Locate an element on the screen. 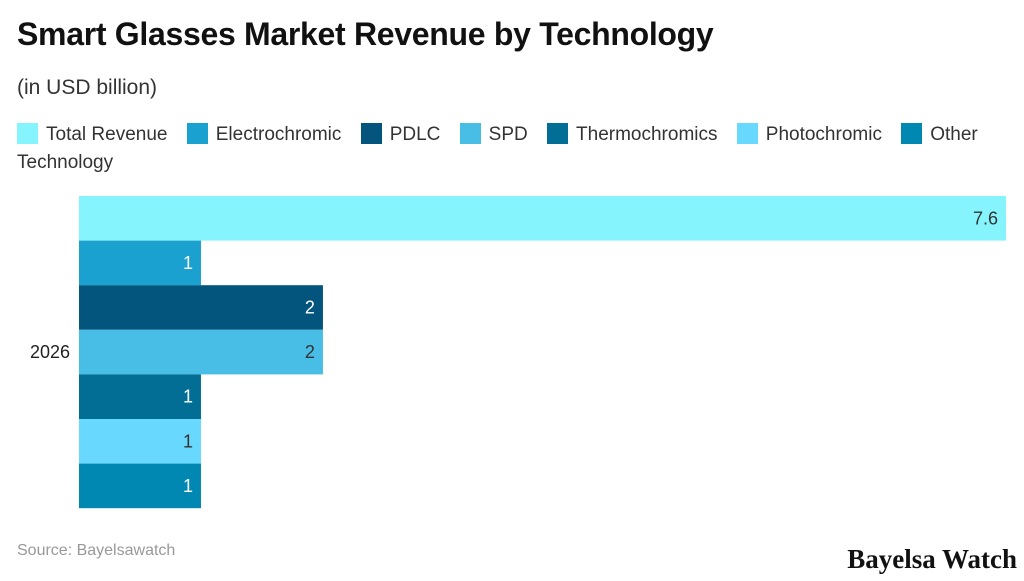 The width and height of the screenshot is (1024, 581). legend-label: Photochromic is located at coordinates (823, 134).